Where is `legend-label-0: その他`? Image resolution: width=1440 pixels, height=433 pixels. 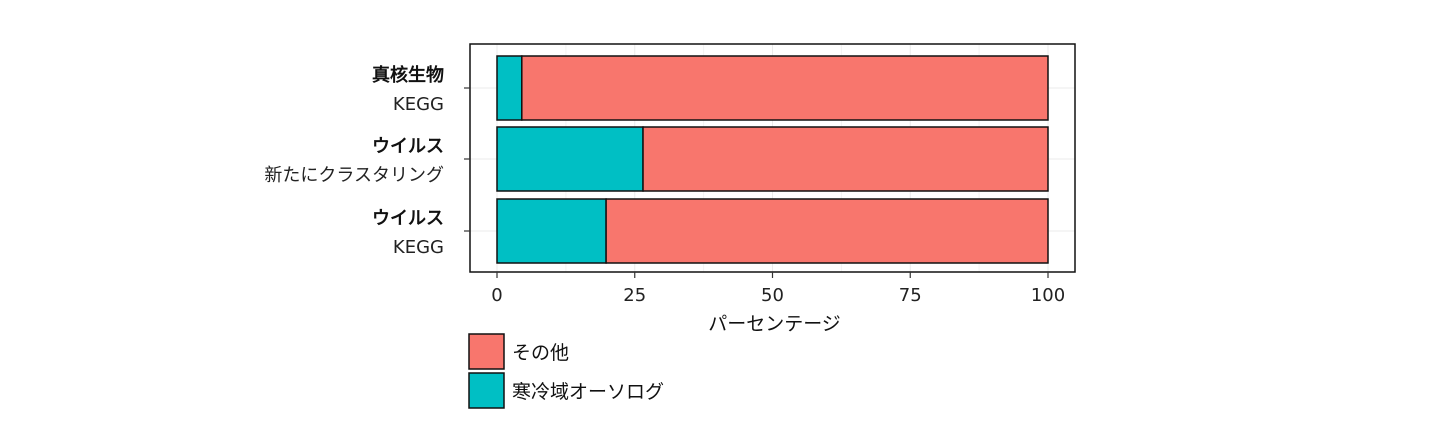 legend-label-0: その他 is located at coordinates (540, 353).